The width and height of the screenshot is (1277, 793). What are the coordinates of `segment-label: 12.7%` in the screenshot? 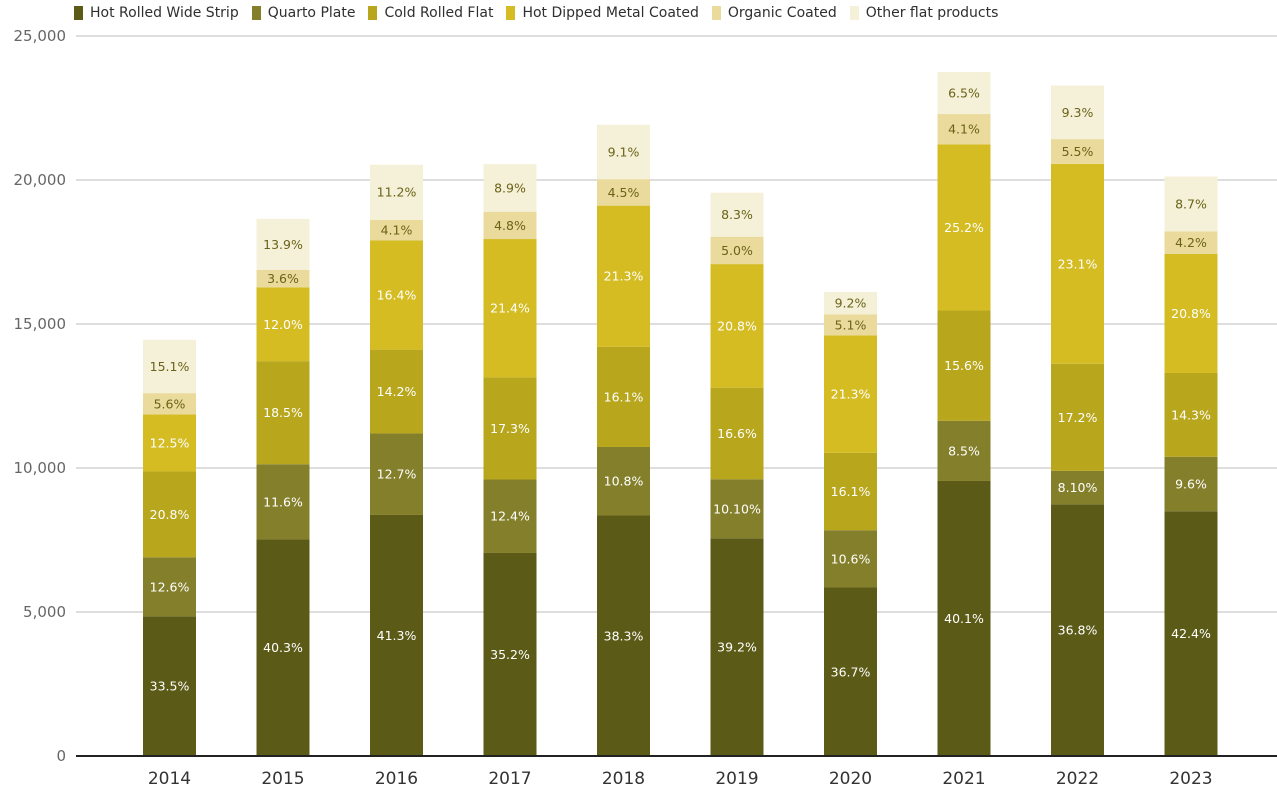 It's located at (397, 474).